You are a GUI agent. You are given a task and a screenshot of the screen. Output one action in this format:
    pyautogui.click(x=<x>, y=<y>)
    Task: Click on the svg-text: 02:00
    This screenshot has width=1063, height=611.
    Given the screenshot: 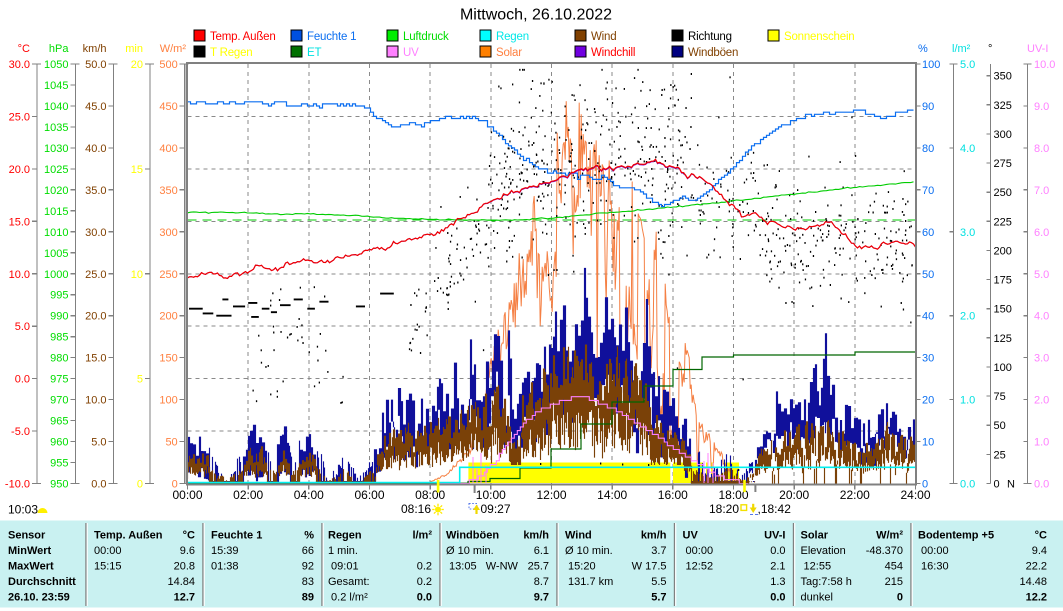 What is the action you would take?
    pyautogui.click(x=248, y=495)
    